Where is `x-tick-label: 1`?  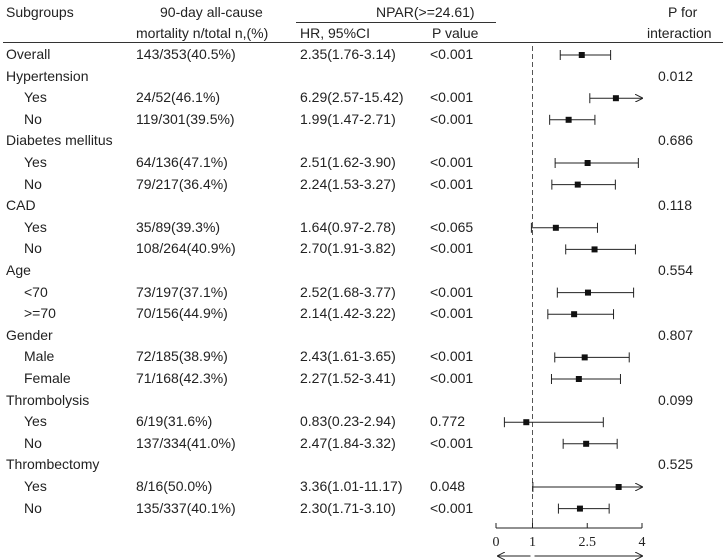
x-tick-label: 1 is located at coordinates (532, 542).